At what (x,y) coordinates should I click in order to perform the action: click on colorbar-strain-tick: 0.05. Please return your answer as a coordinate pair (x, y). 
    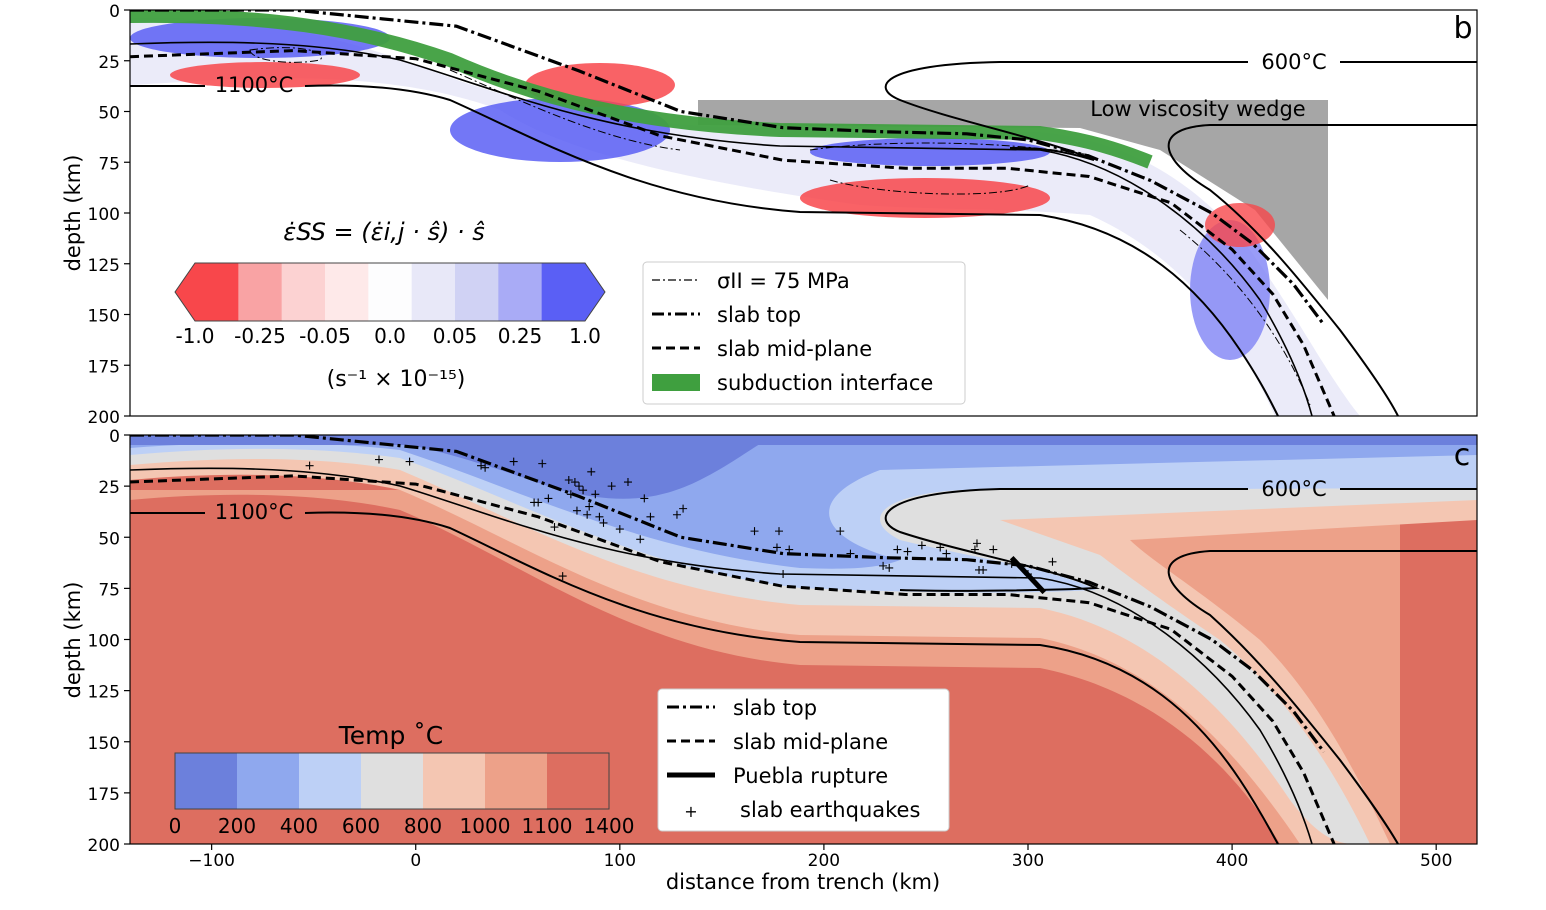
    Looking at the image, I should click on (455, 336).